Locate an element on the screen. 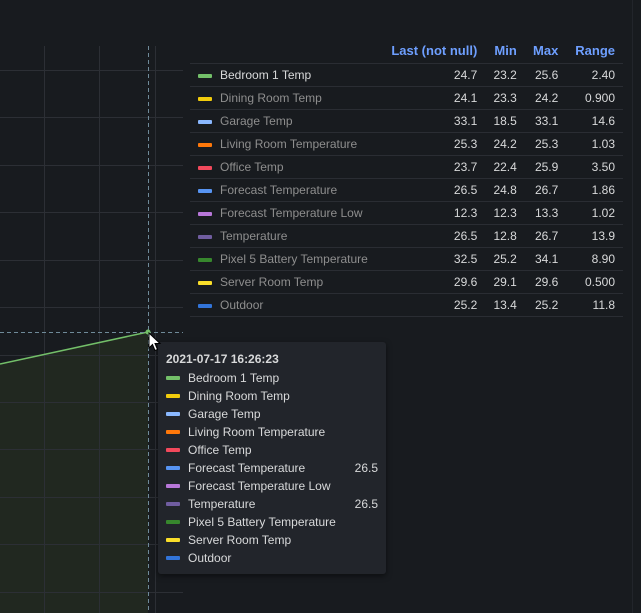  tooltip-series-name: Forecast Temperature is located at coordinates (247, 468).